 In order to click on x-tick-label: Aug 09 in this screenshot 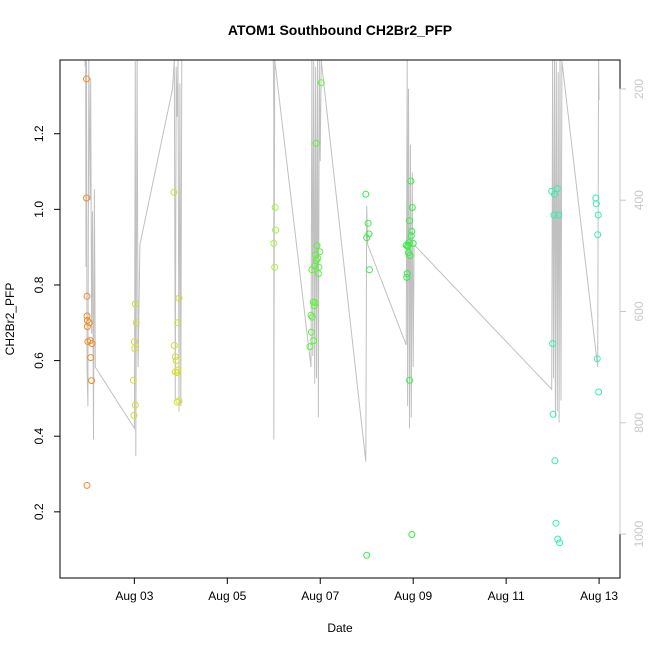, I will do `click(413, 596)`.